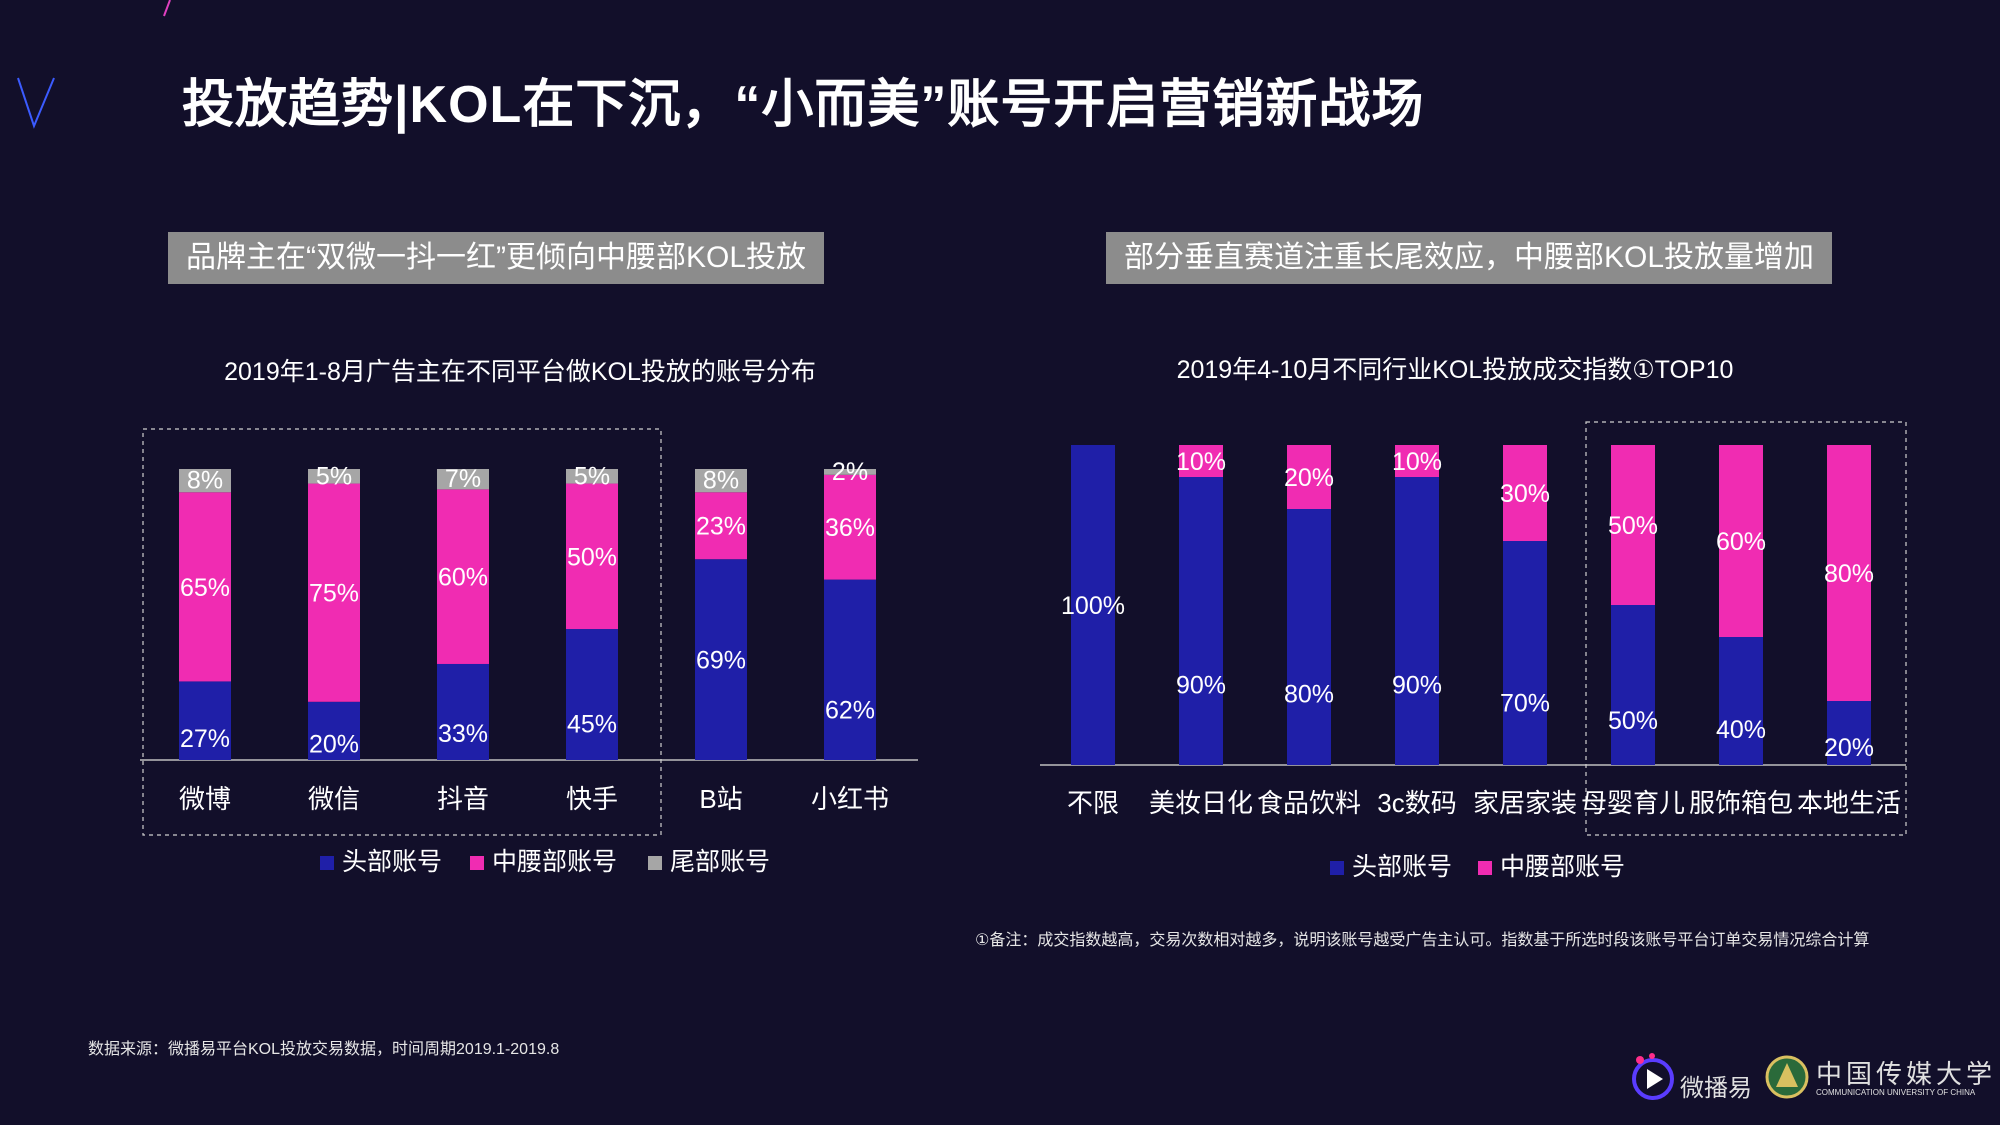  I want to click on data-label-1-0-0: 100%, so click(1093, 606).